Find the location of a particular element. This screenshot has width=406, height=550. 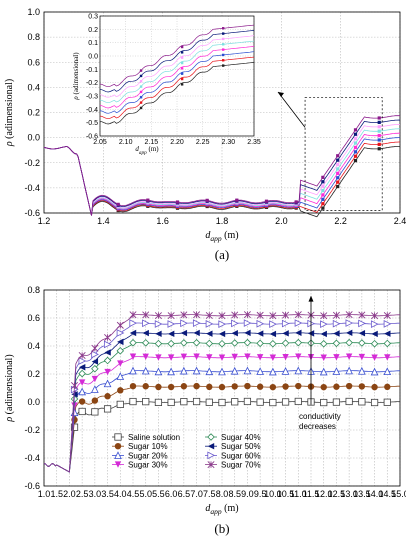

x-tick-label: 14.0 is located at coordinates (375, 494).